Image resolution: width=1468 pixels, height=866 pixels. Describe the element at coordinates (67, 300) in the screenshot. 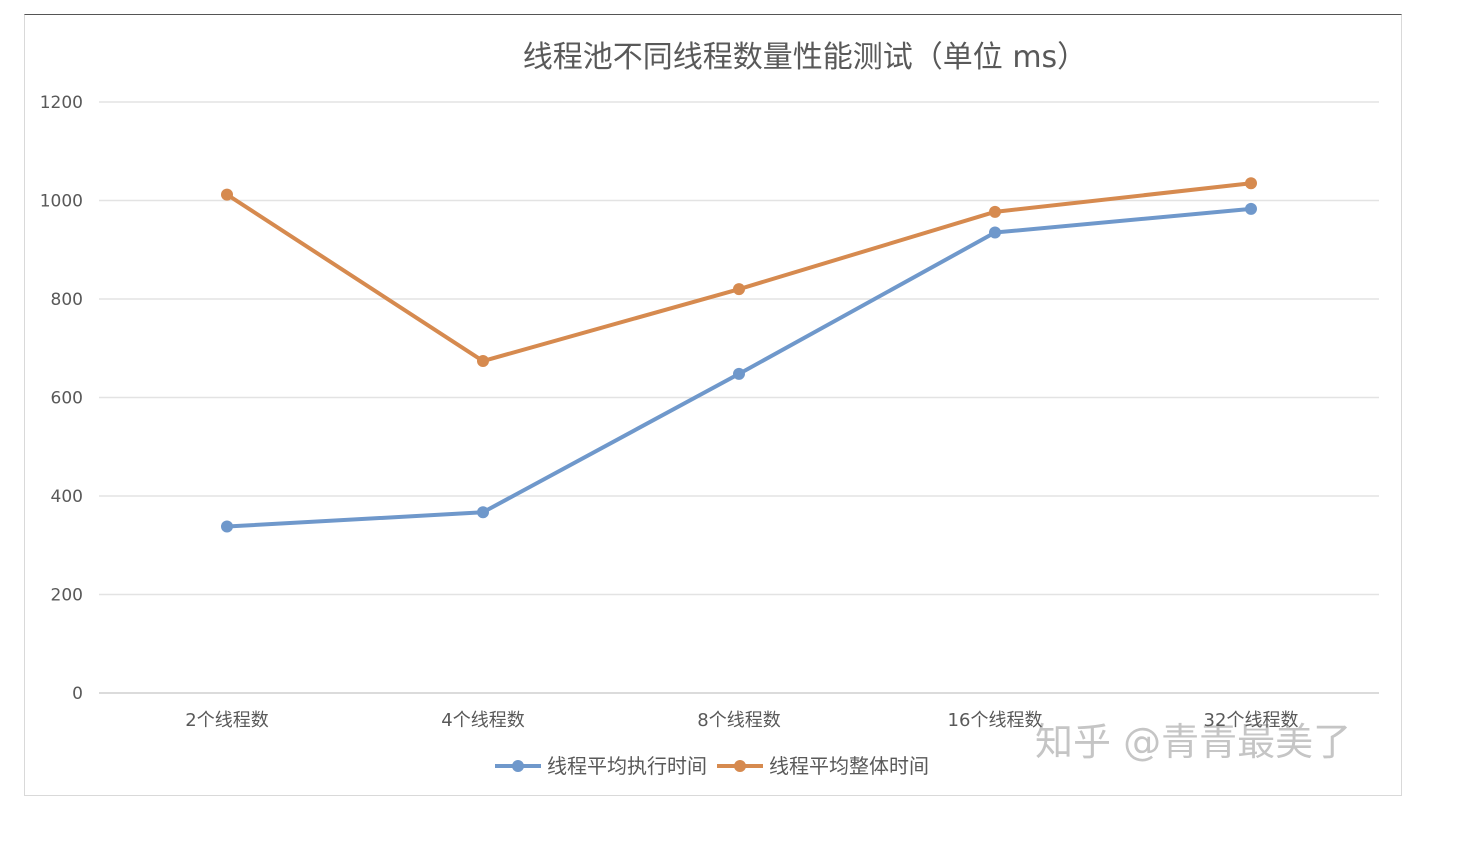

I see `y-tick-label: 800` at that location.